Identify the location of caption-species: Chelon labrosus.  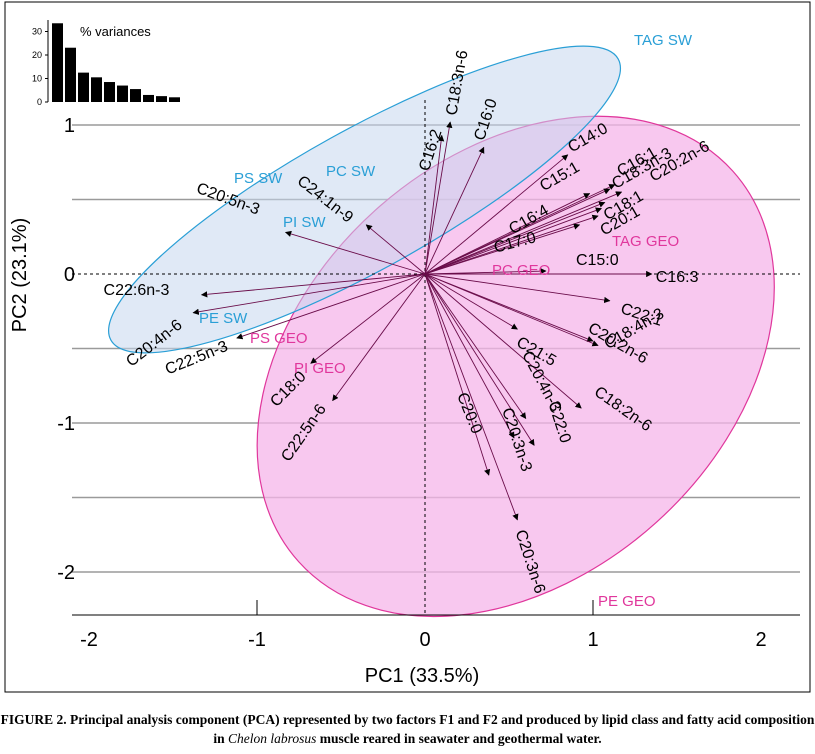
(272, 738).